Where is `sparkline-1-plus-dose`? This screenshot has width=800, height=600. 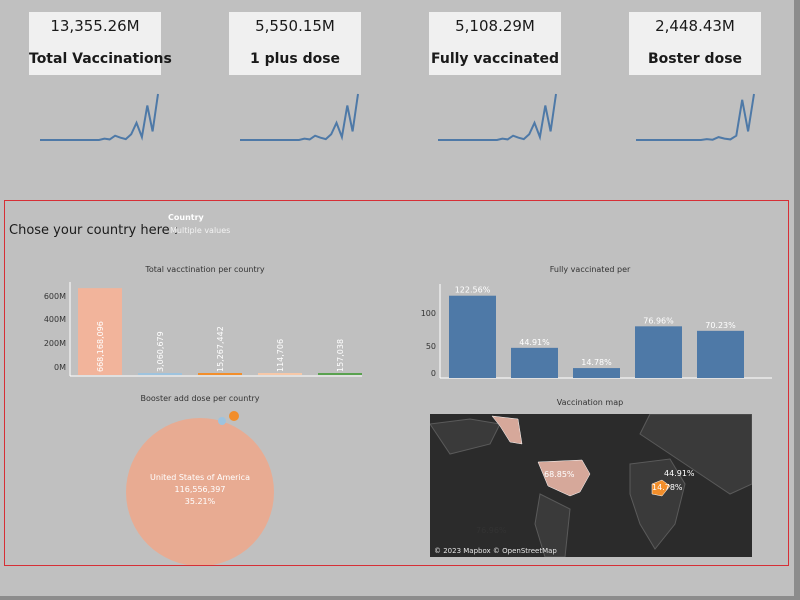 sparkline-1-plus-dose is located at coordinates (299, 117).